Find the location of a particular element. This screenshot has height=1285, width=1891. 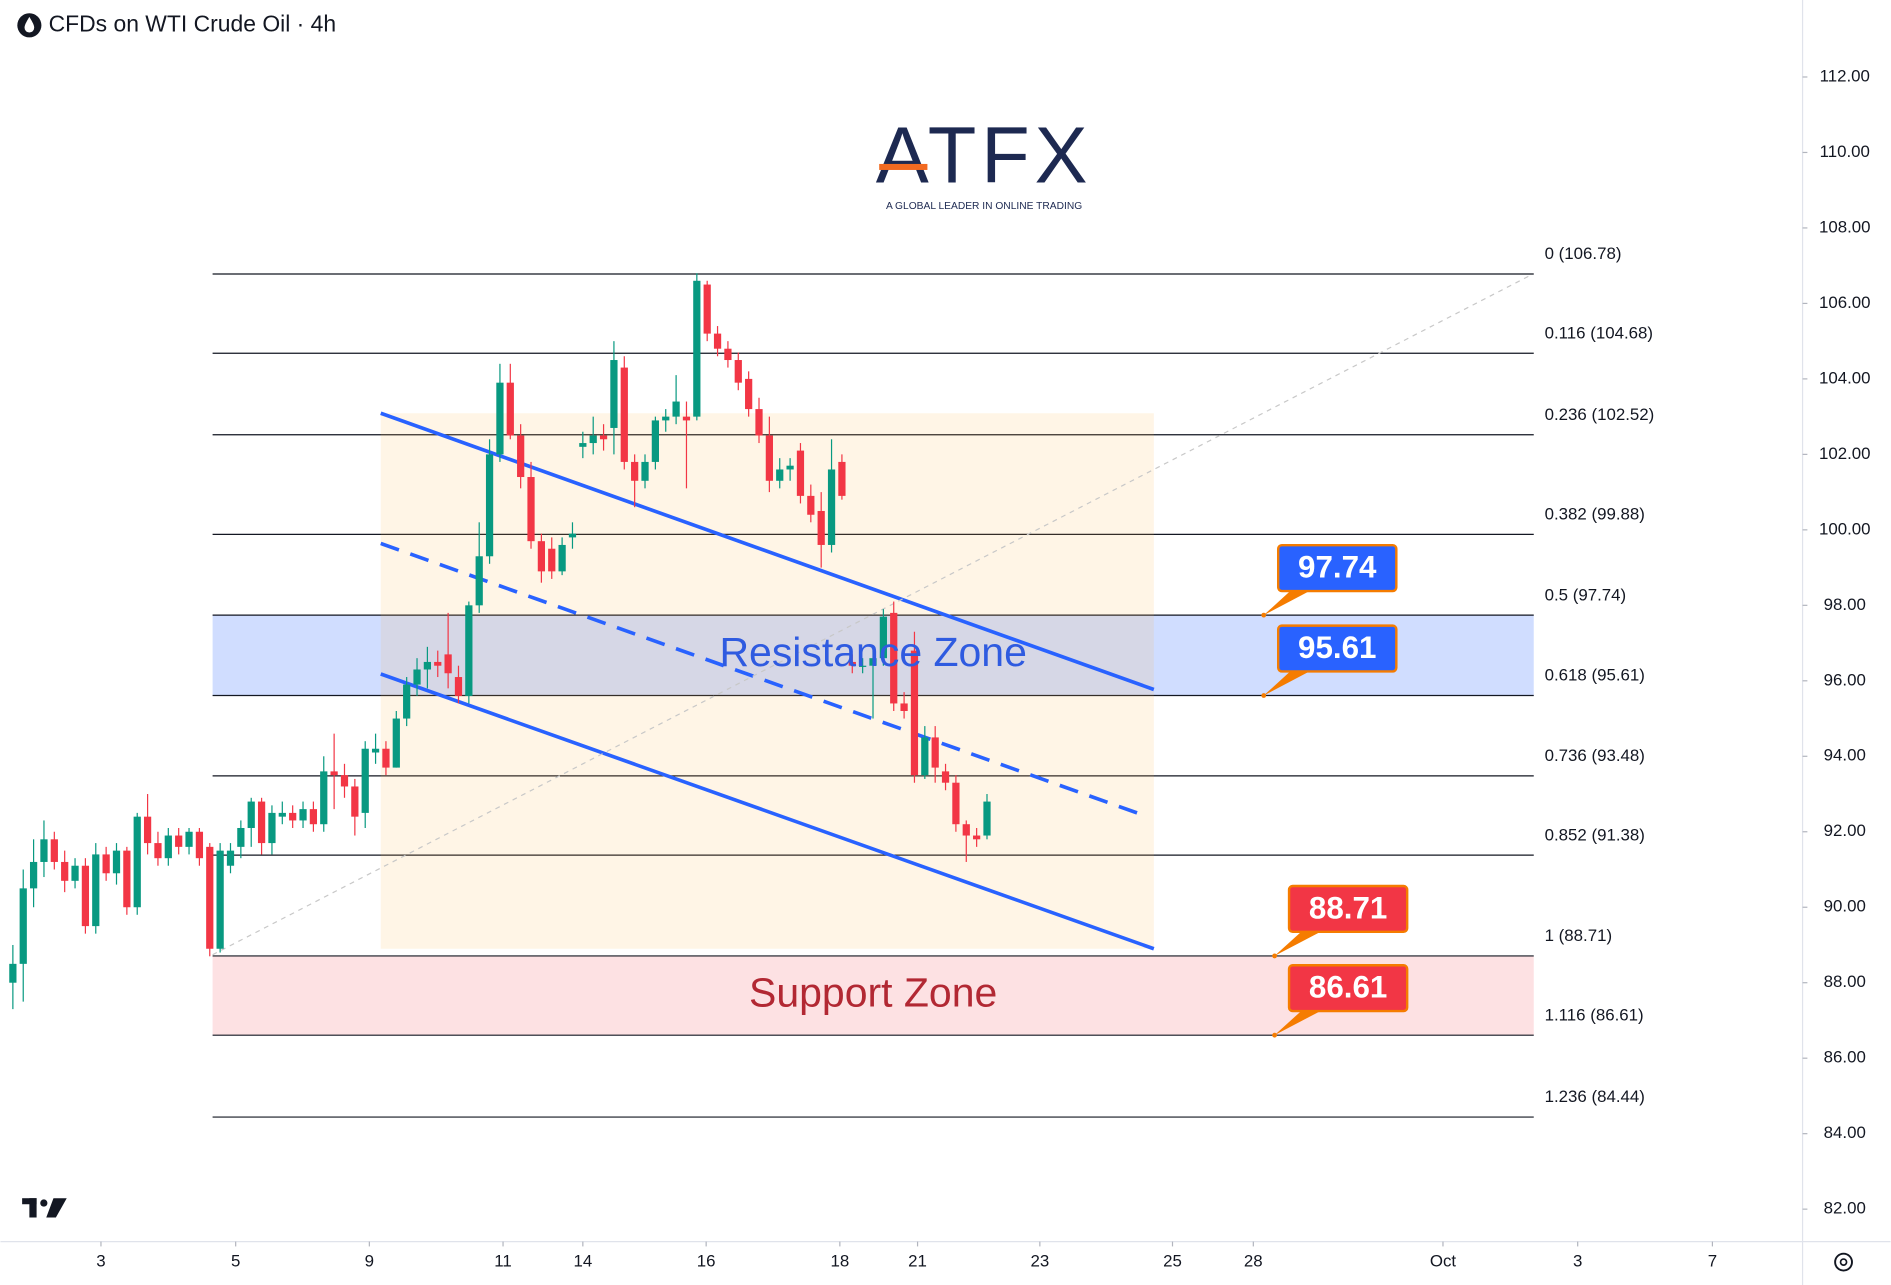

y-tick-label: 96.00 is located at coordinates (1845, 679).